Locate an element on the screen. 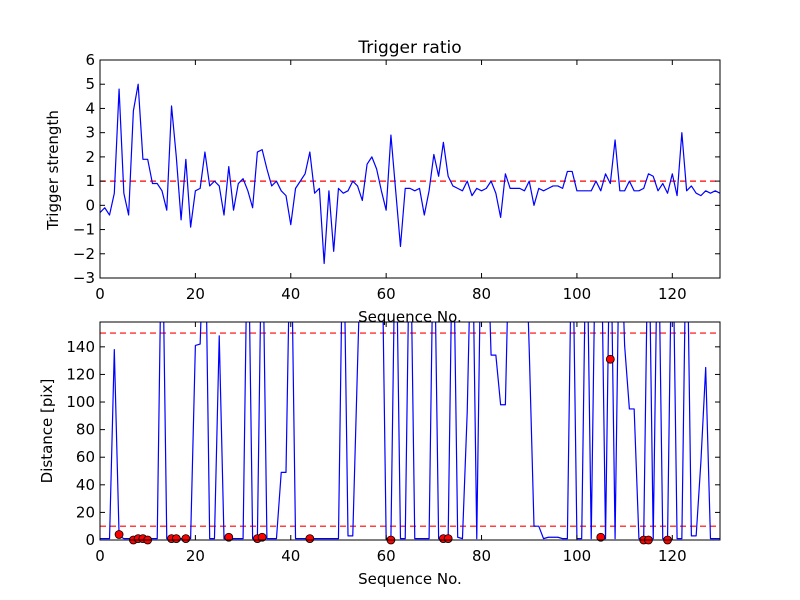 Image resolution: width=800 pixels, height=600 pixels. y-tick-label: 2 is located at coordinates (90, 157).